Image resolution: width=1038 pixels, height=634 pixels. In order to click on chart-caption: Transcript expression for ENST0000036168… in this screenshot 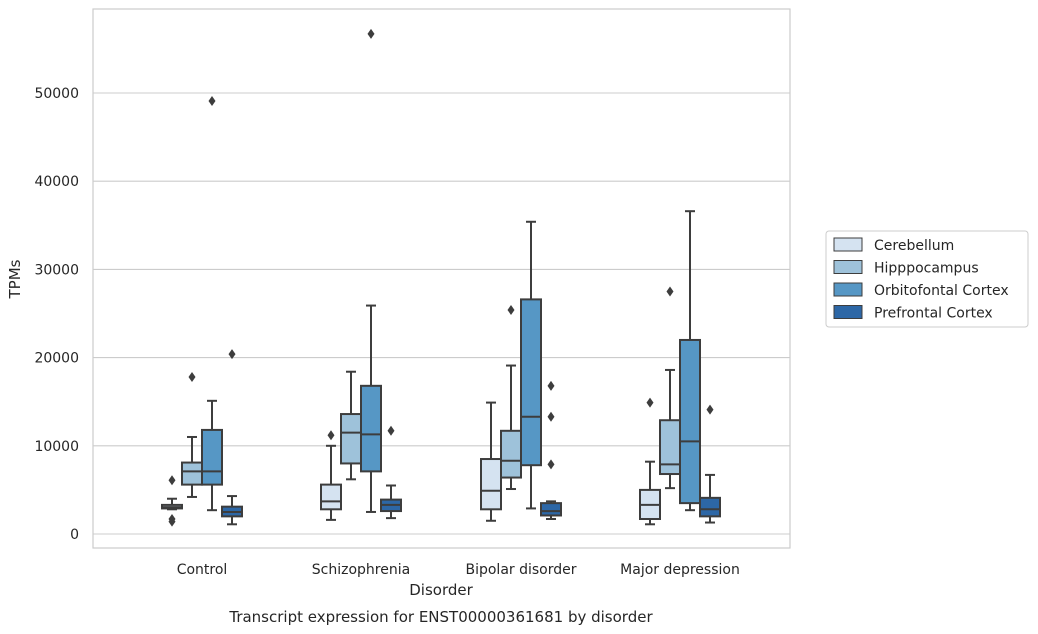, I will do `click(440, 617)`.